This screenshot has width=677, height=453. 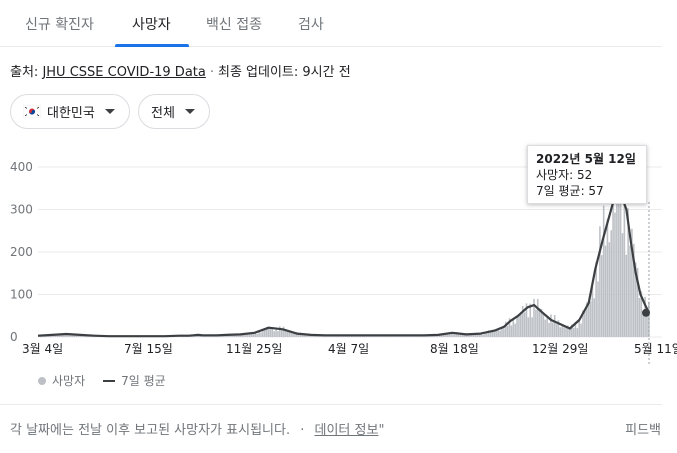 I want to click on range-label: 전체, so click(x=163, y=113).